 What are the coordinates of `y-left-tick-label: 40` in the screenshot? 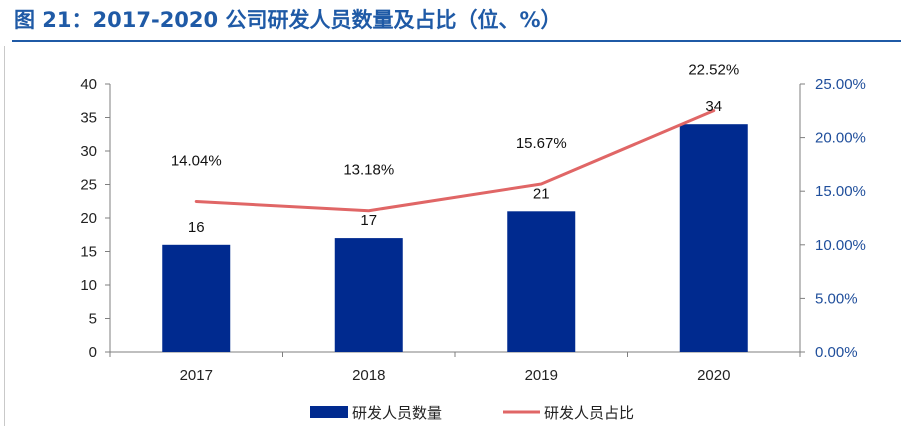 It's located at (88, 84).